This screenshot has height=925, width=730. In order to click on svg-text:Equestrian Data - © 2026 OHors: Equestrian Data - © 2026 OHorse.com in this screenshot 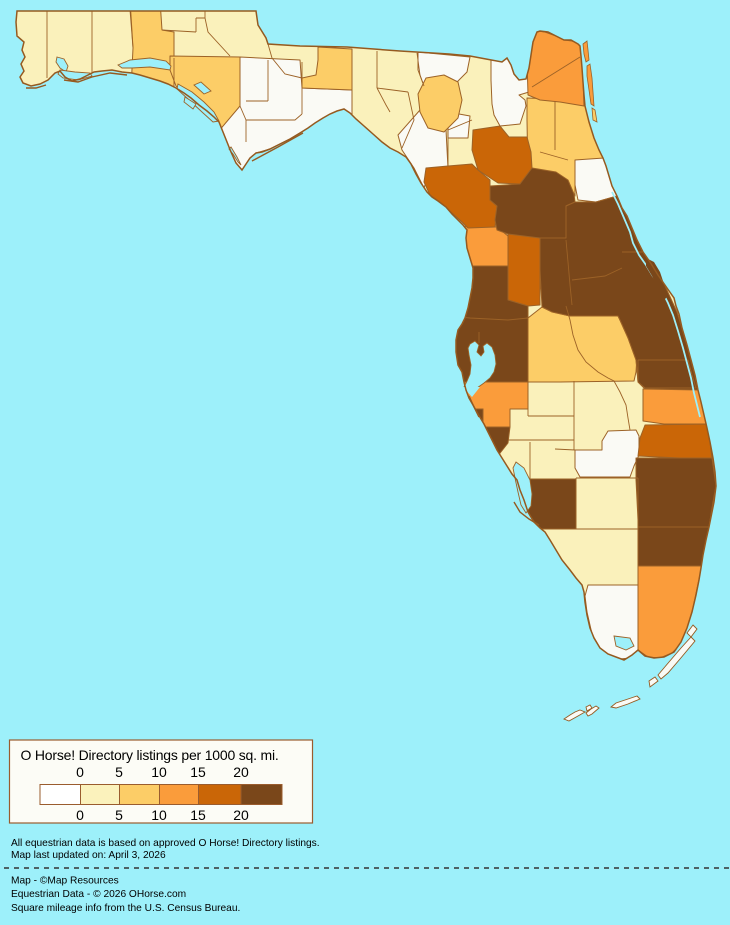, I will do `click(98, 894)`.